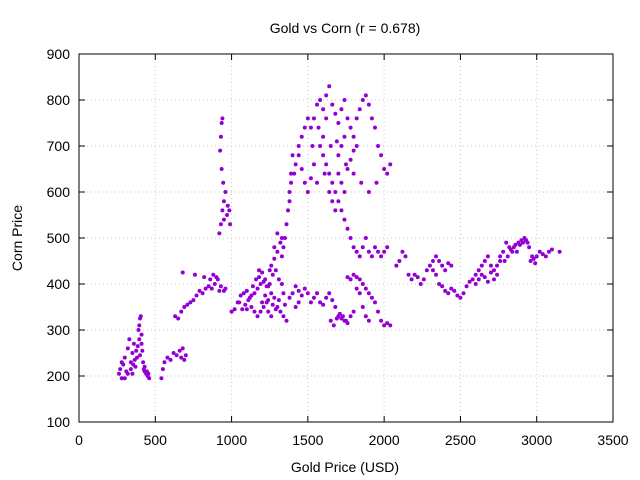 The width and height of the screenshot is (640, 480). Describe the element at coordinates (460, 440) in the screenshot. I see `x-tick-label: 2500` at that location.